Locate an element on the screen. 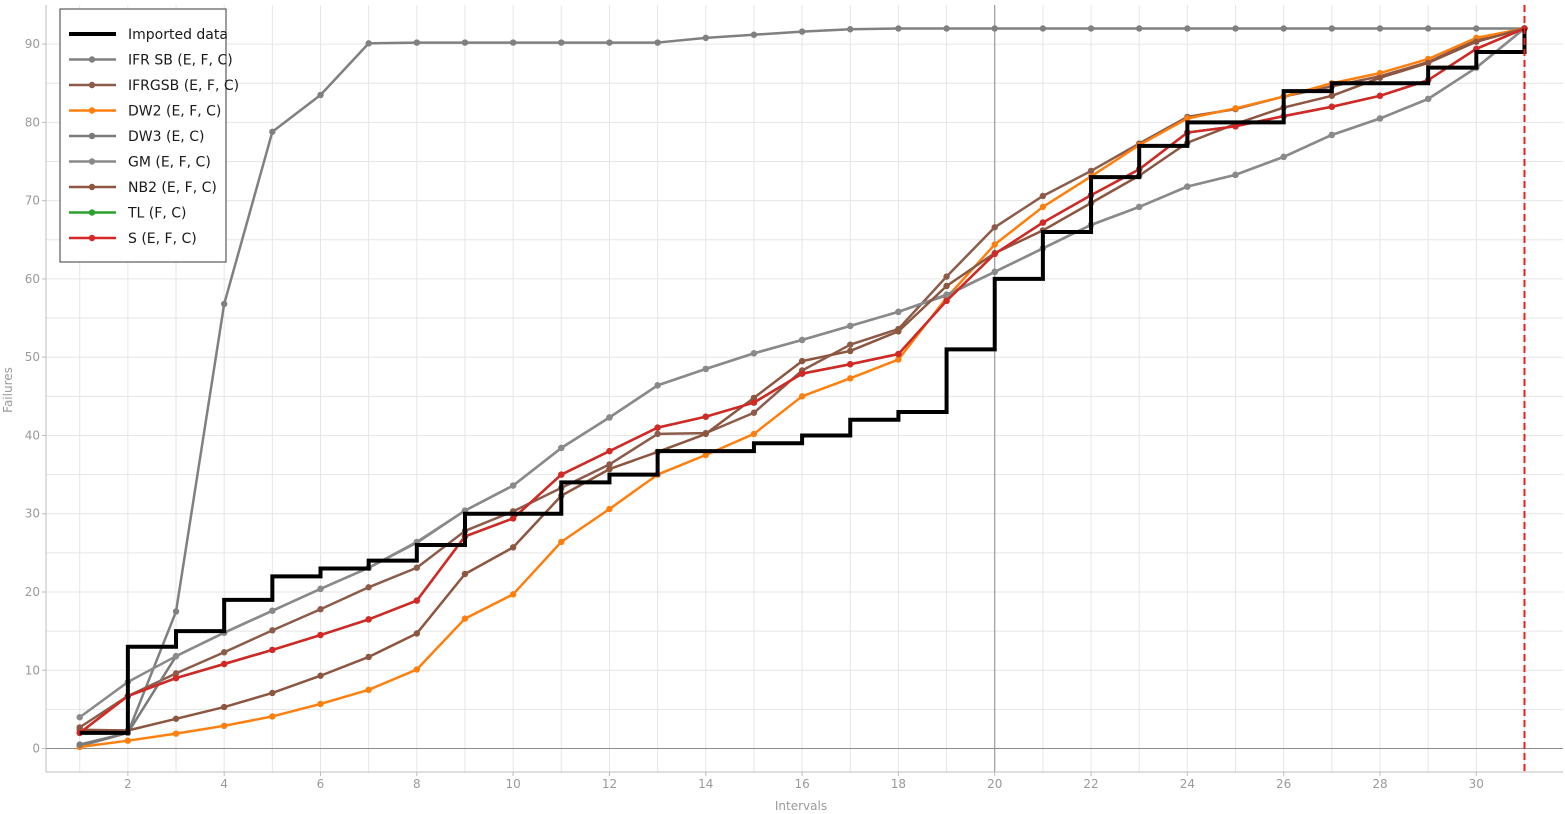  y-tick-label: 90 is located at coordinates (32, 44).